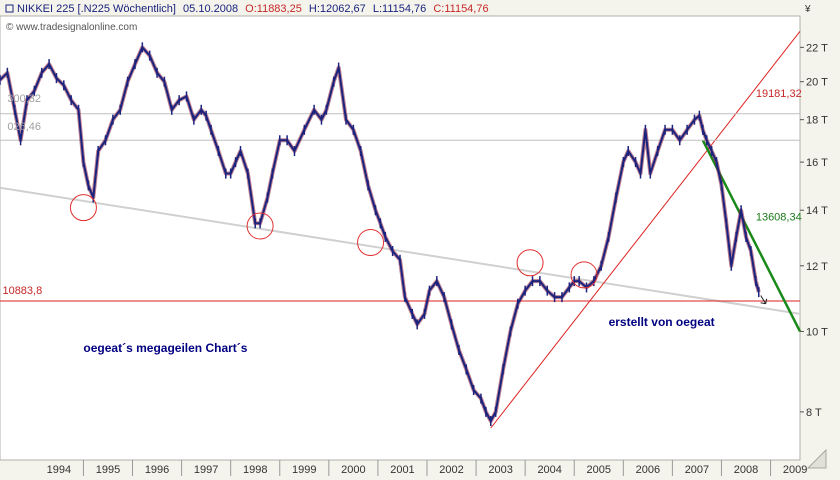 Image resolution: width=840 pixels, height=480 pixels. I want to click on arrow-shaft, so click(763, 299).